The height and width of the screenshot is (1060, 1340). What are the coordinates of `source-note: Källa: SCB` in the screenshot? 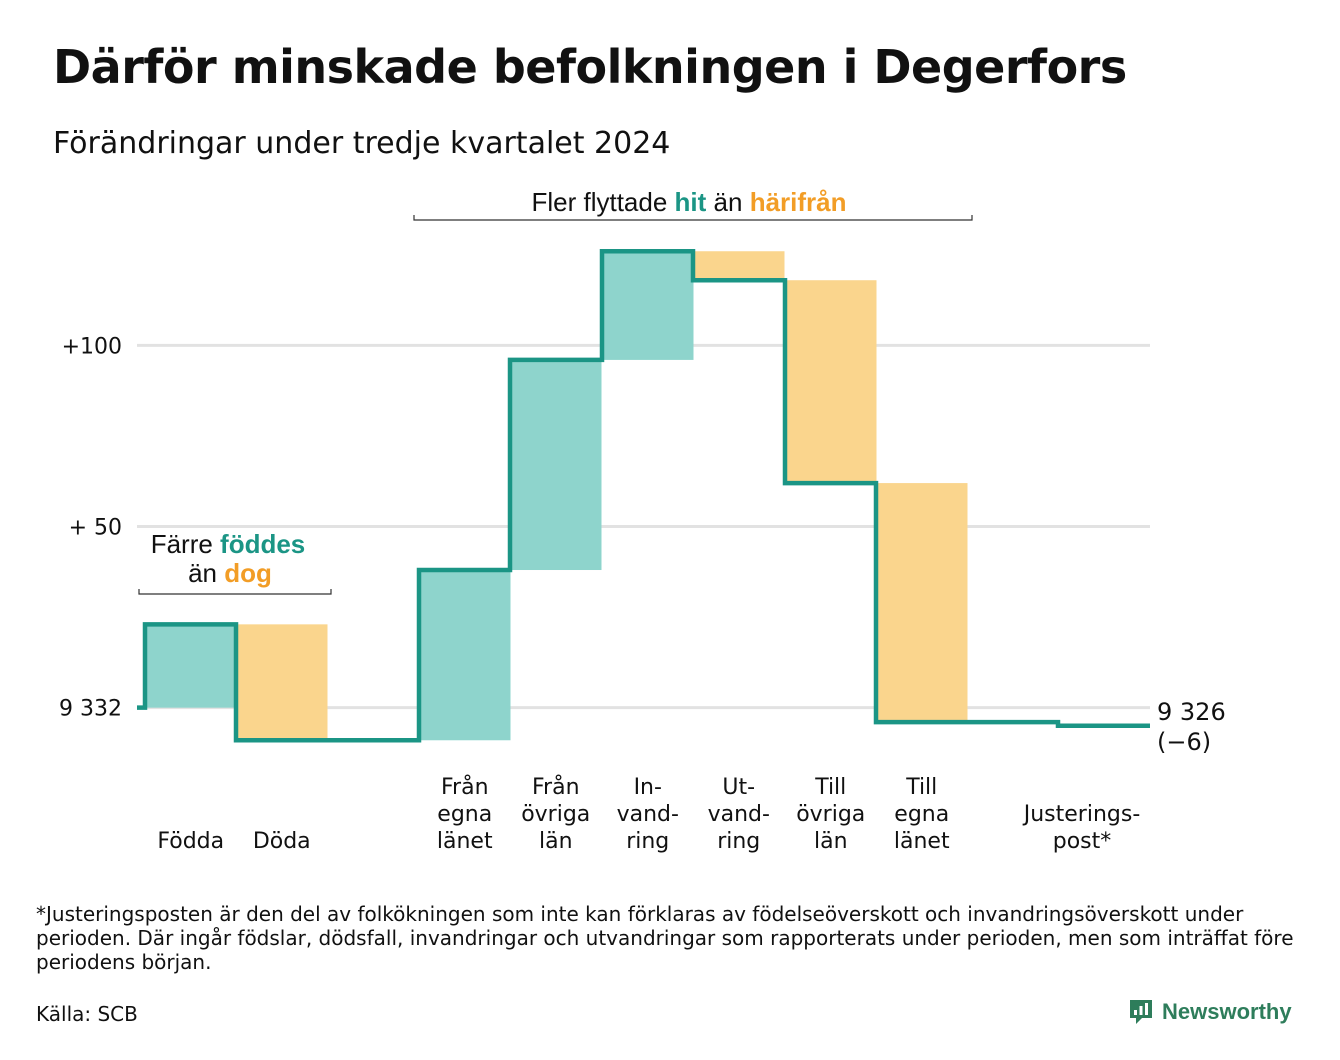 It's located at (87, 1014).